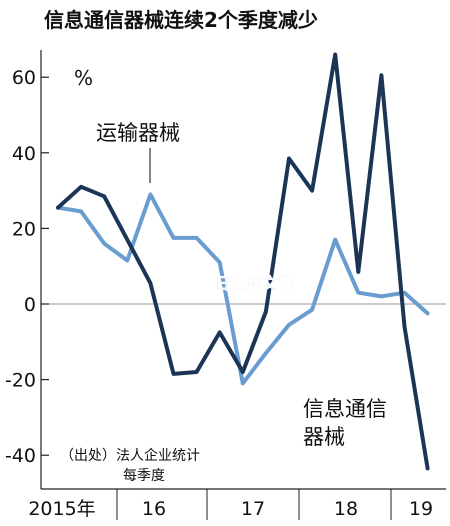 This screenshot has height=526, width=450. Describe the element at coordinates (27, 267) in the screenshot. I see `y-tick-labels: 60 40 20 0 -20 -40` at that location.